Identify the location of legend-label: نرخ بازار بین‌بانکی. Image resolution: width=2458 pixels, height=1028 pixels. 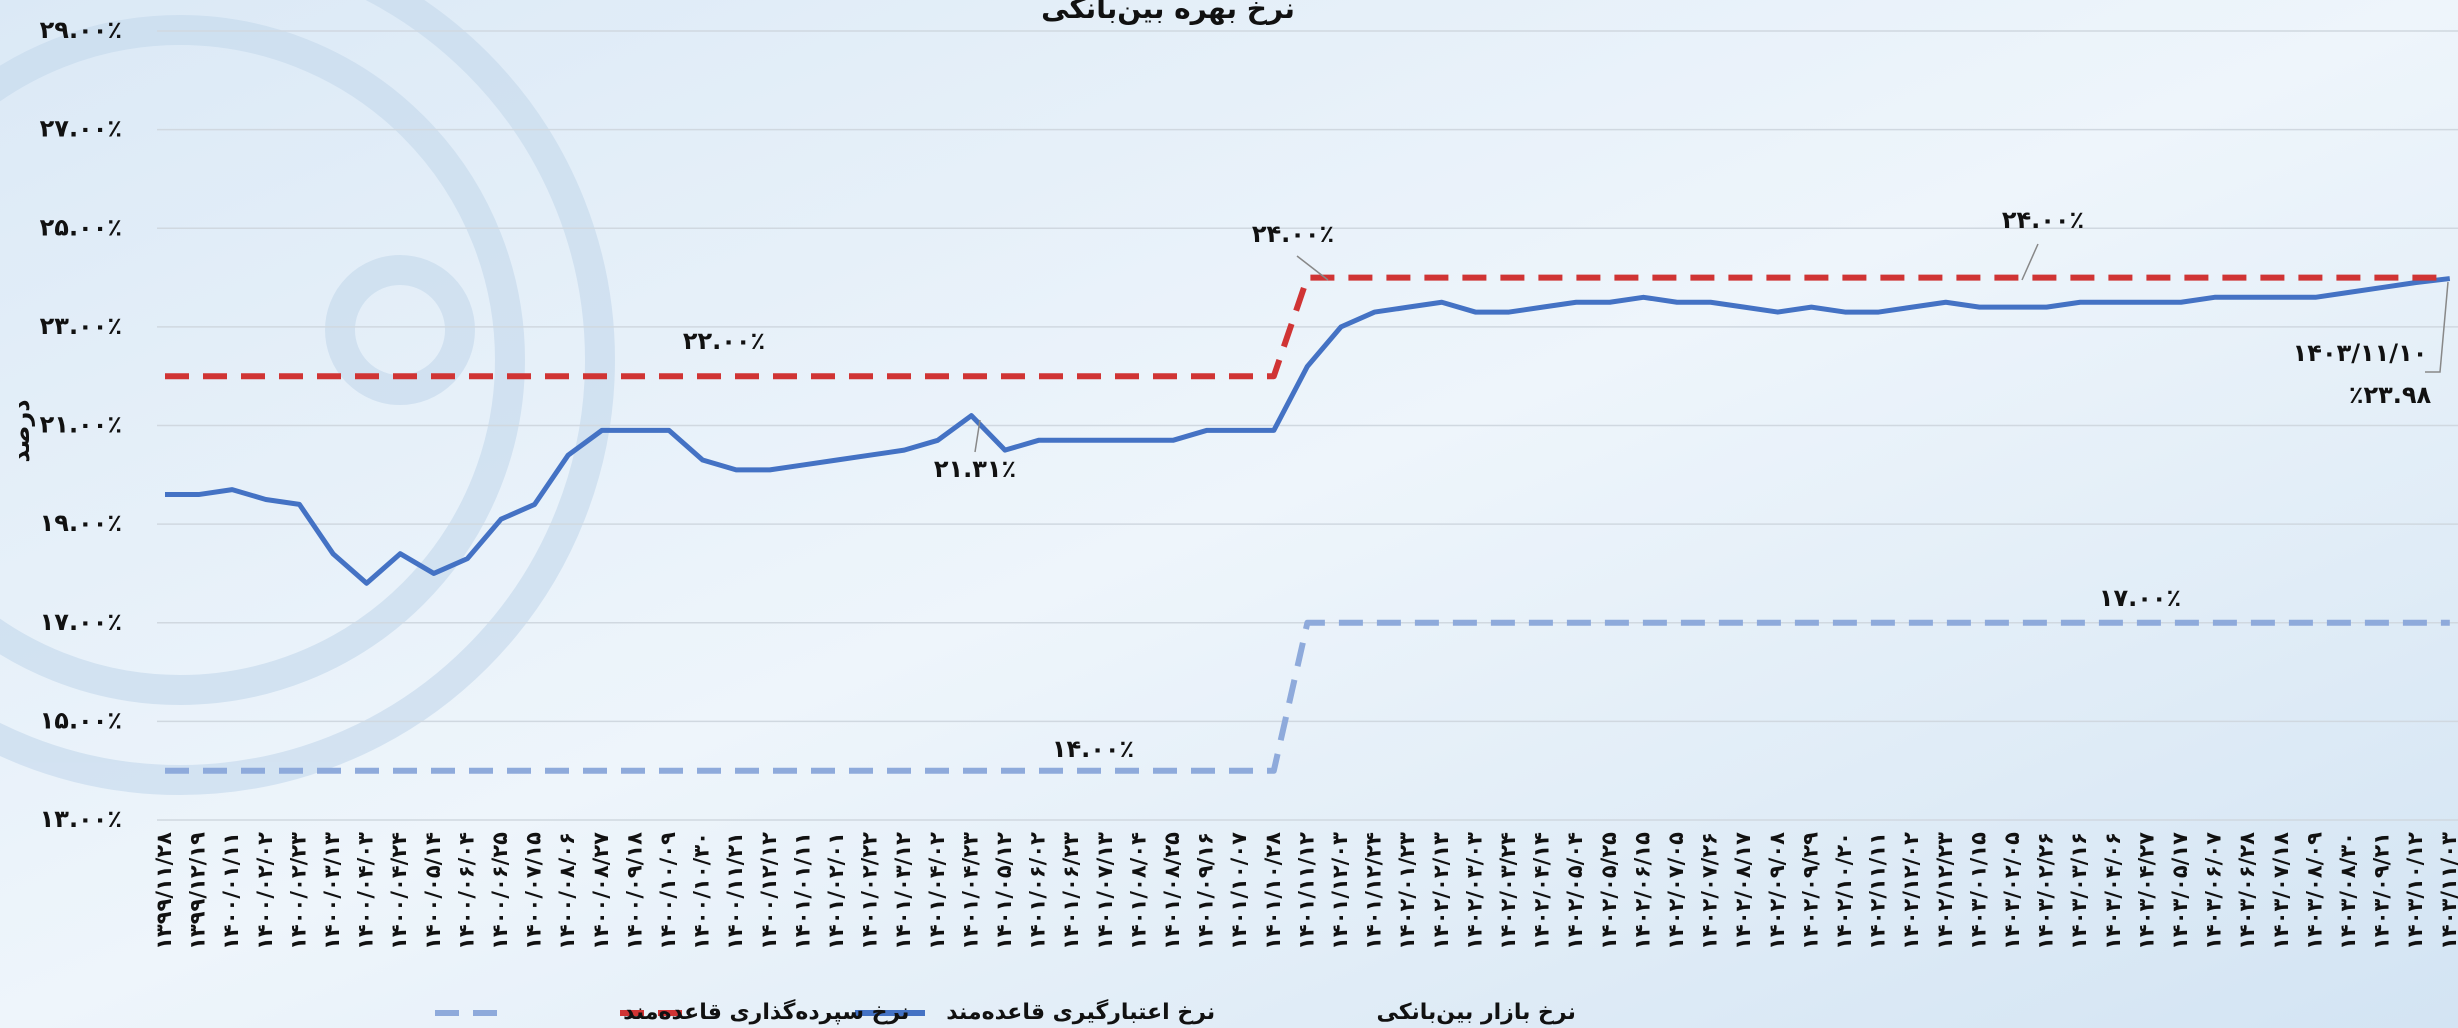
(1475, 1012).